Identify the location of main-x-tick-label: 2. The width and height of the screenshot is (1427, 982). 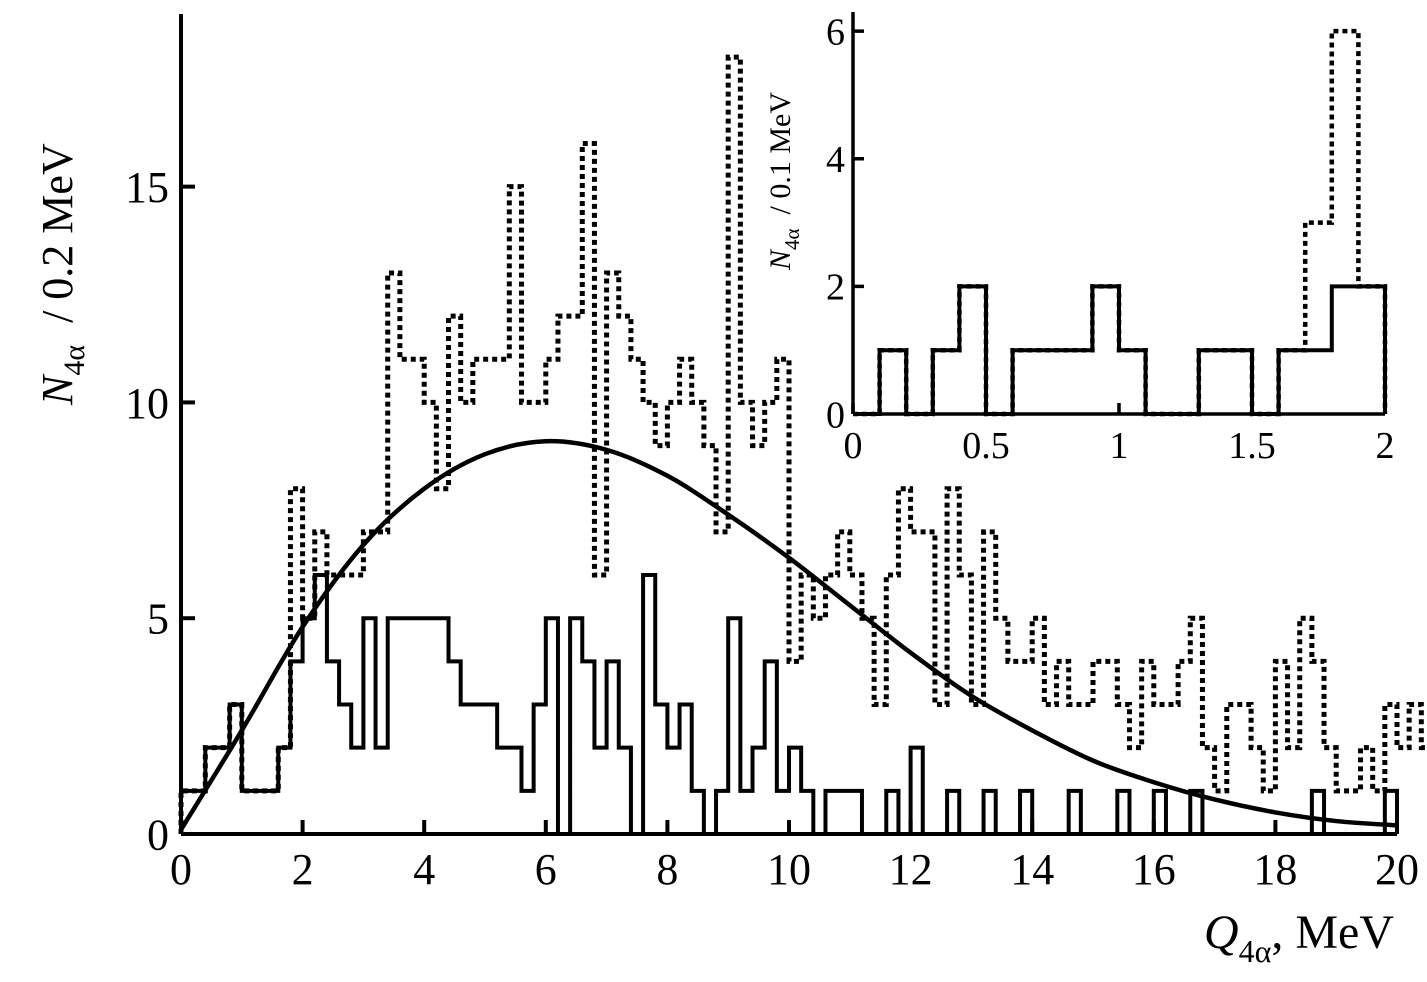
(303, 869).